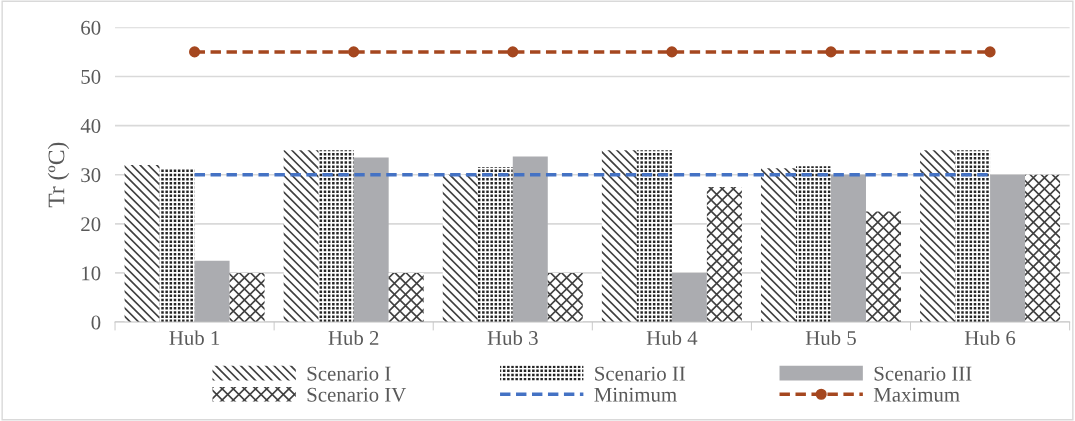  What do you see at coordinates (512, 338) in the screenshot?
I see `x-tick-label: Hub 3` at bounding box center [512, 338].